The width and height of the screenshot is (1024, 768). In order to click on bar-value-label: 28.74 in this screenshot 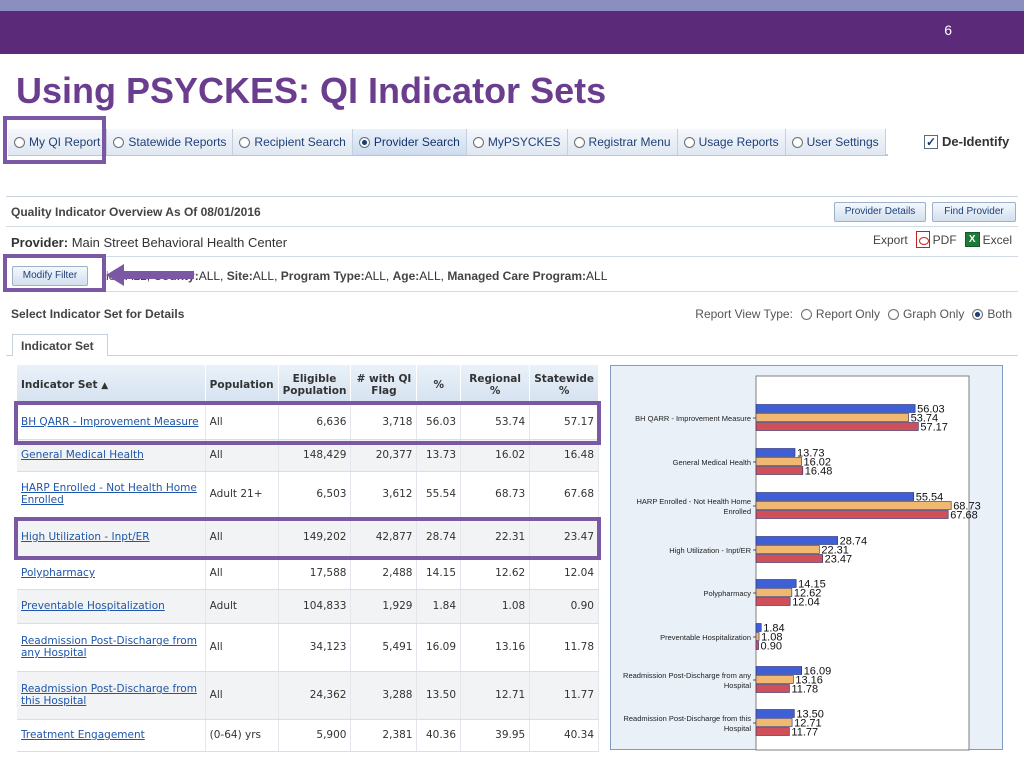, I will do `click(854, 542)`.